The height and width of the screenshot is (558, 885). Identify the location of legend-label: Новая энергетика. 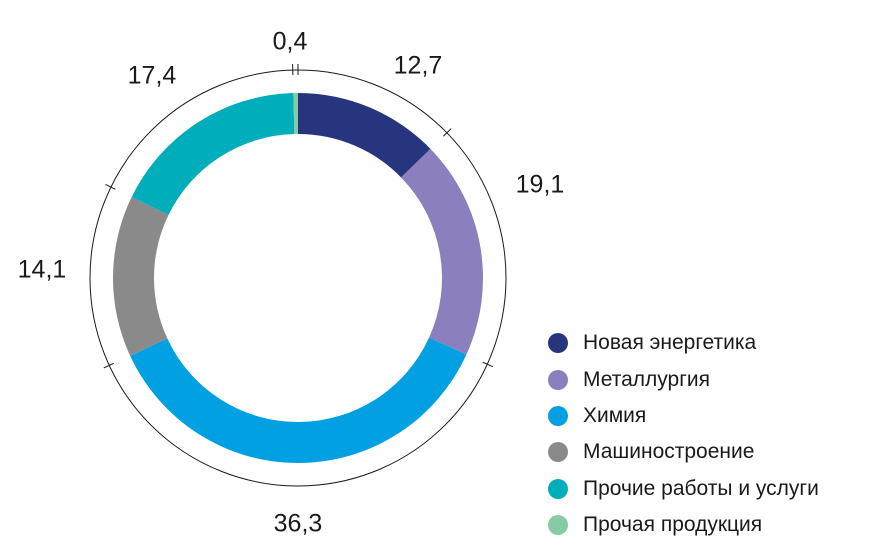
(670, 343).